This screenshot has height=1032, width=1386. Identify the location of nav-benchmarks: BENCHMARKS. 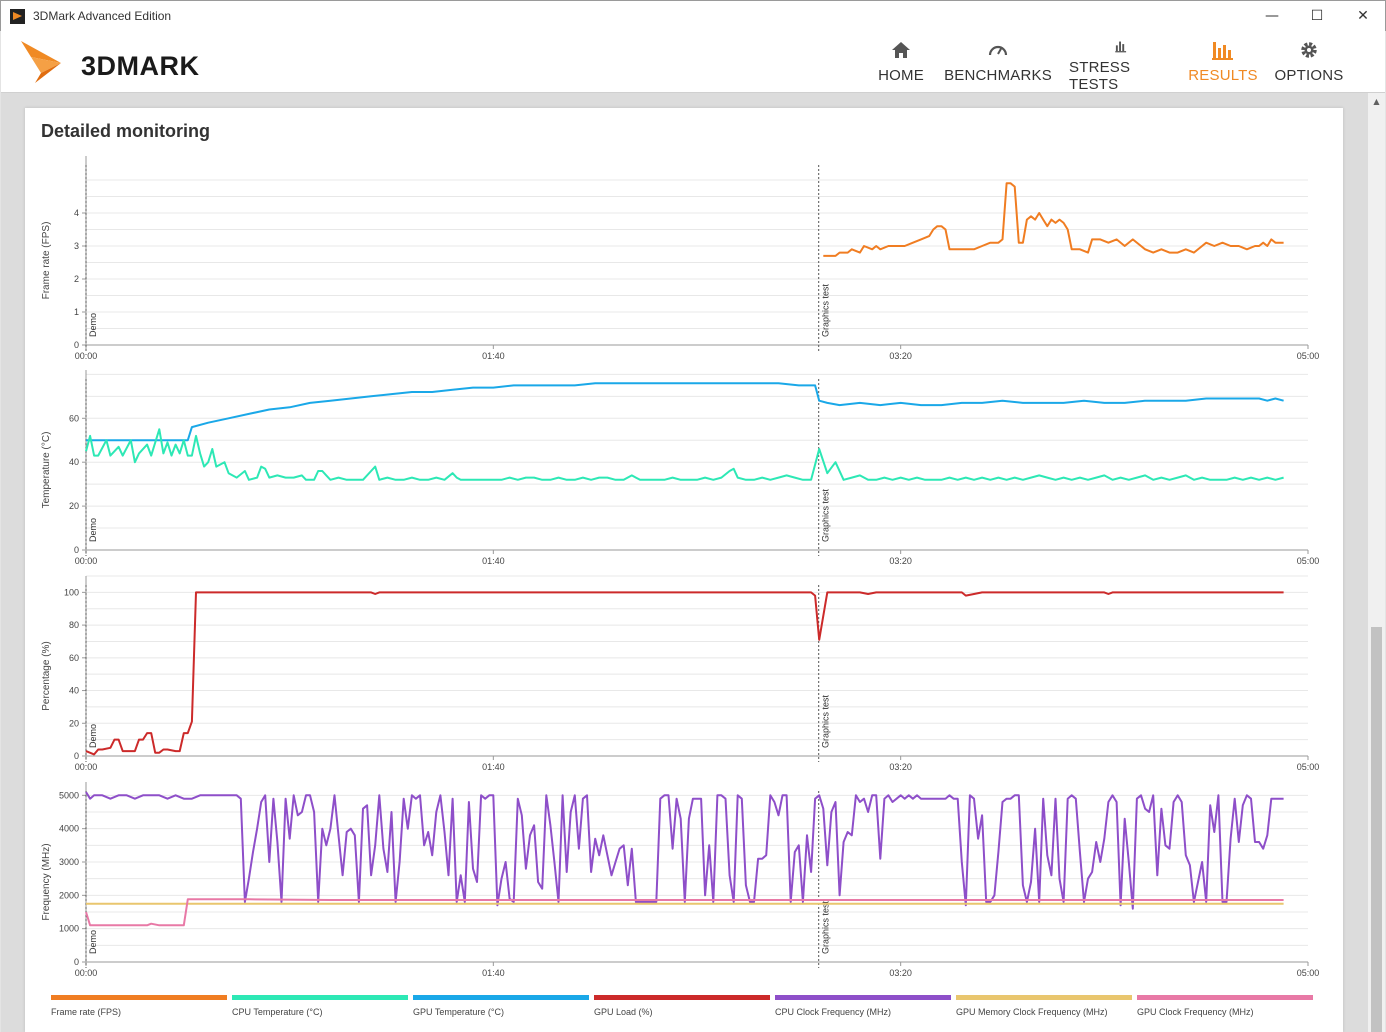
(998, 62).